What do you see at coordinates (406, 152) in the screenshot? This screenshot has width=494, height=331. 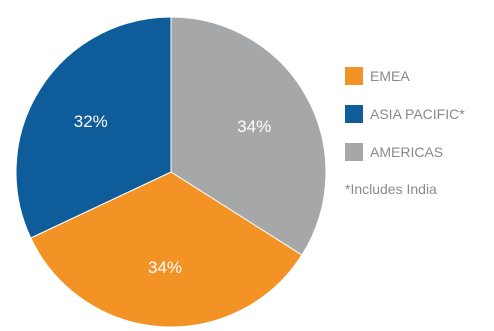 I see `legend-label-americas: AMERICAS` at bounding box center [406, 152].